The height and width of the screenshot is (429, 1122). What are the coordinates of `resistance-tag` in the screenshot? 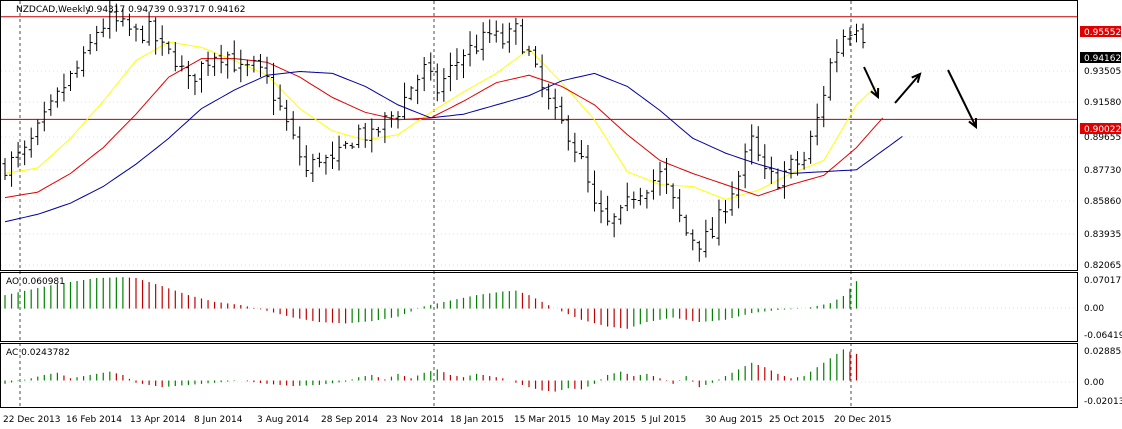 It's located at (1100, 31).